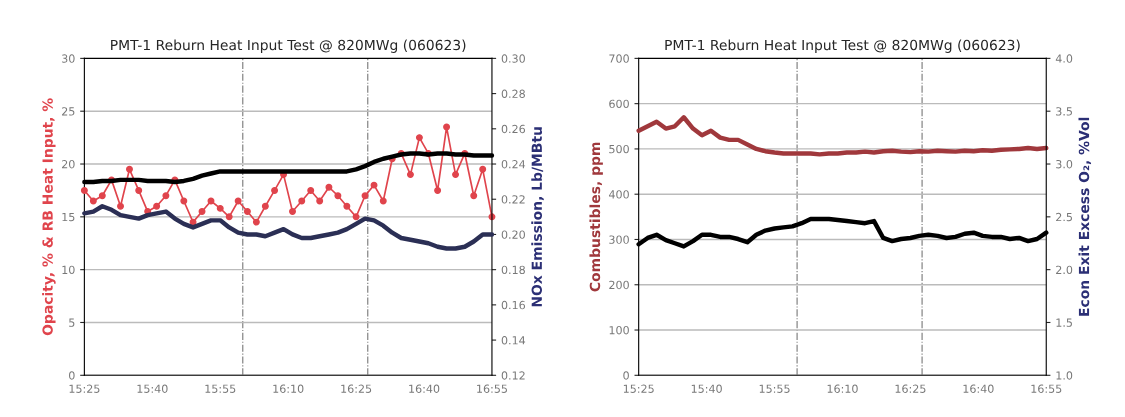 The width and height of the screenshot is (1125, 417). I want to click on y-tick-label: 10, so click(68, 270).